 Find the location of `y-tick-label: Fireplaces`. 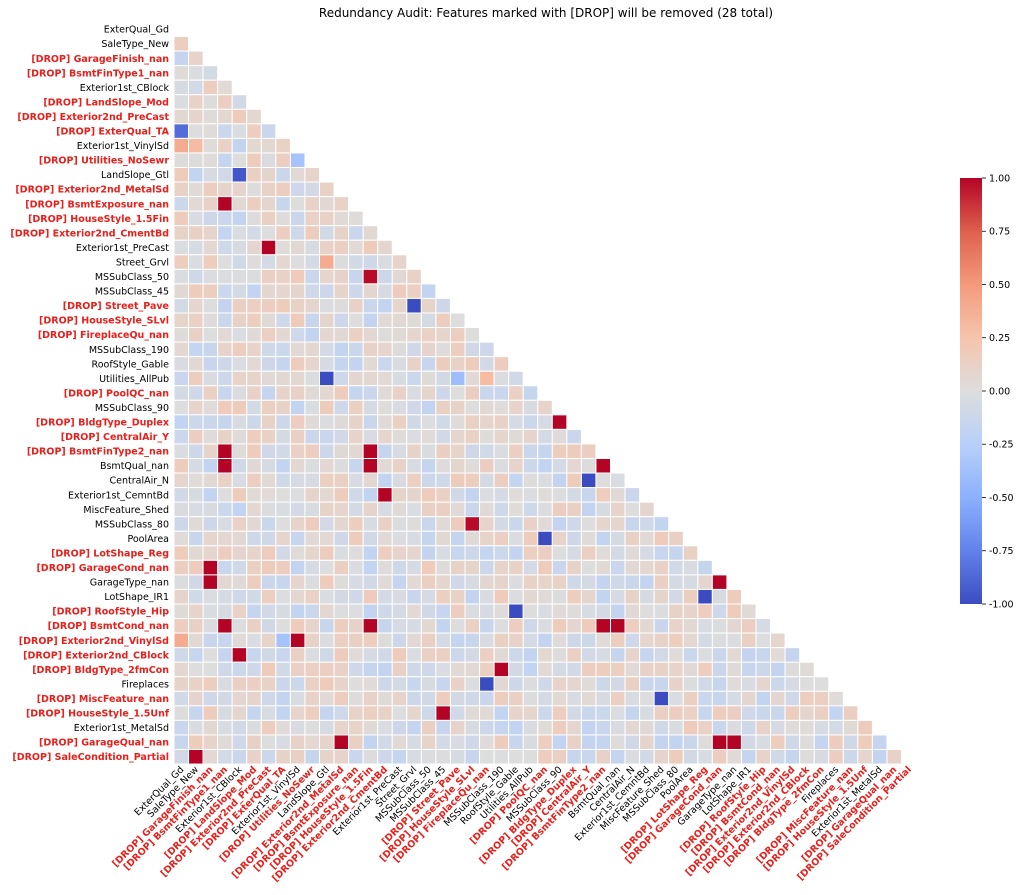

y-tick-label: Fireplaces is located at coordinates (146, 684).